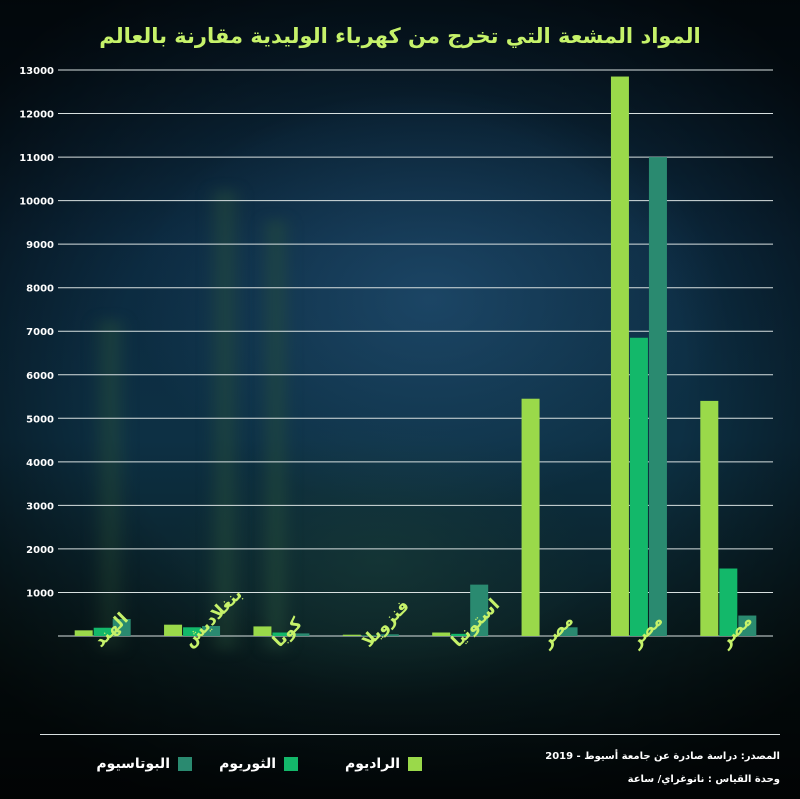  Describe the element at coordinates (40, 506) in the screenshot. I see `y-tick-label: 3000` at that location.